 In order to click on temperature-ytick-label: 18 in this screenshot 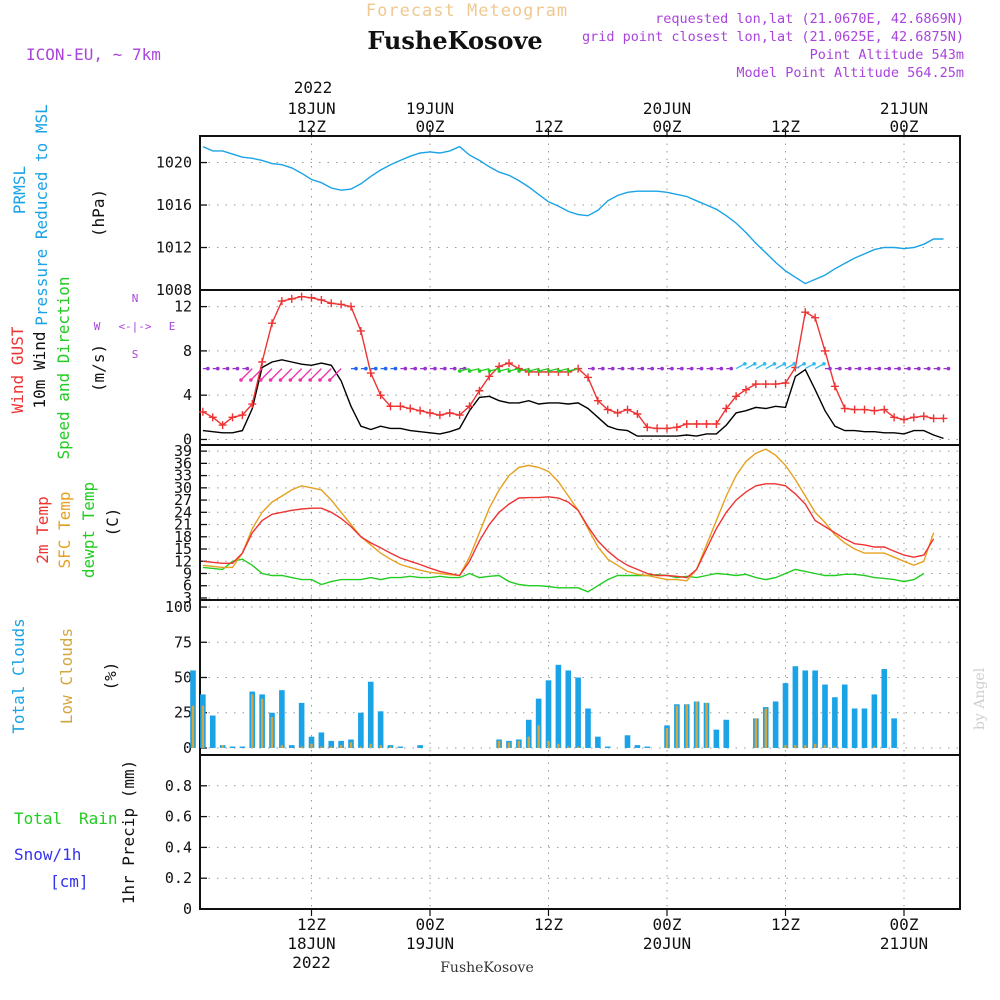, I will do `click(183, 537)`.